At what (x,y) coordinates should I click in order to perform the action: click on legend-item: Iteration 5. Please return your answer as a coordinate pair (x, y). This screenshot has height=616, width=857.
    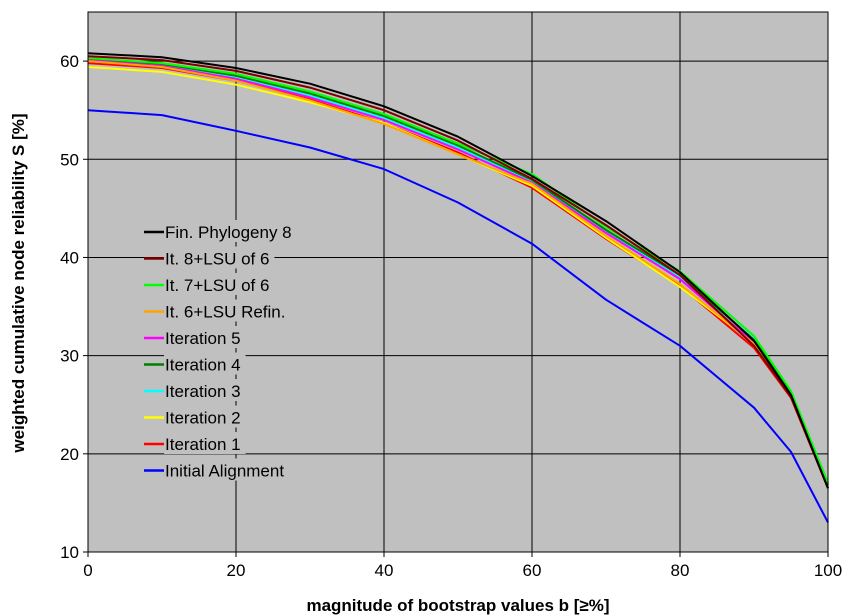
    Looking at the image, I should click on (195, 337).